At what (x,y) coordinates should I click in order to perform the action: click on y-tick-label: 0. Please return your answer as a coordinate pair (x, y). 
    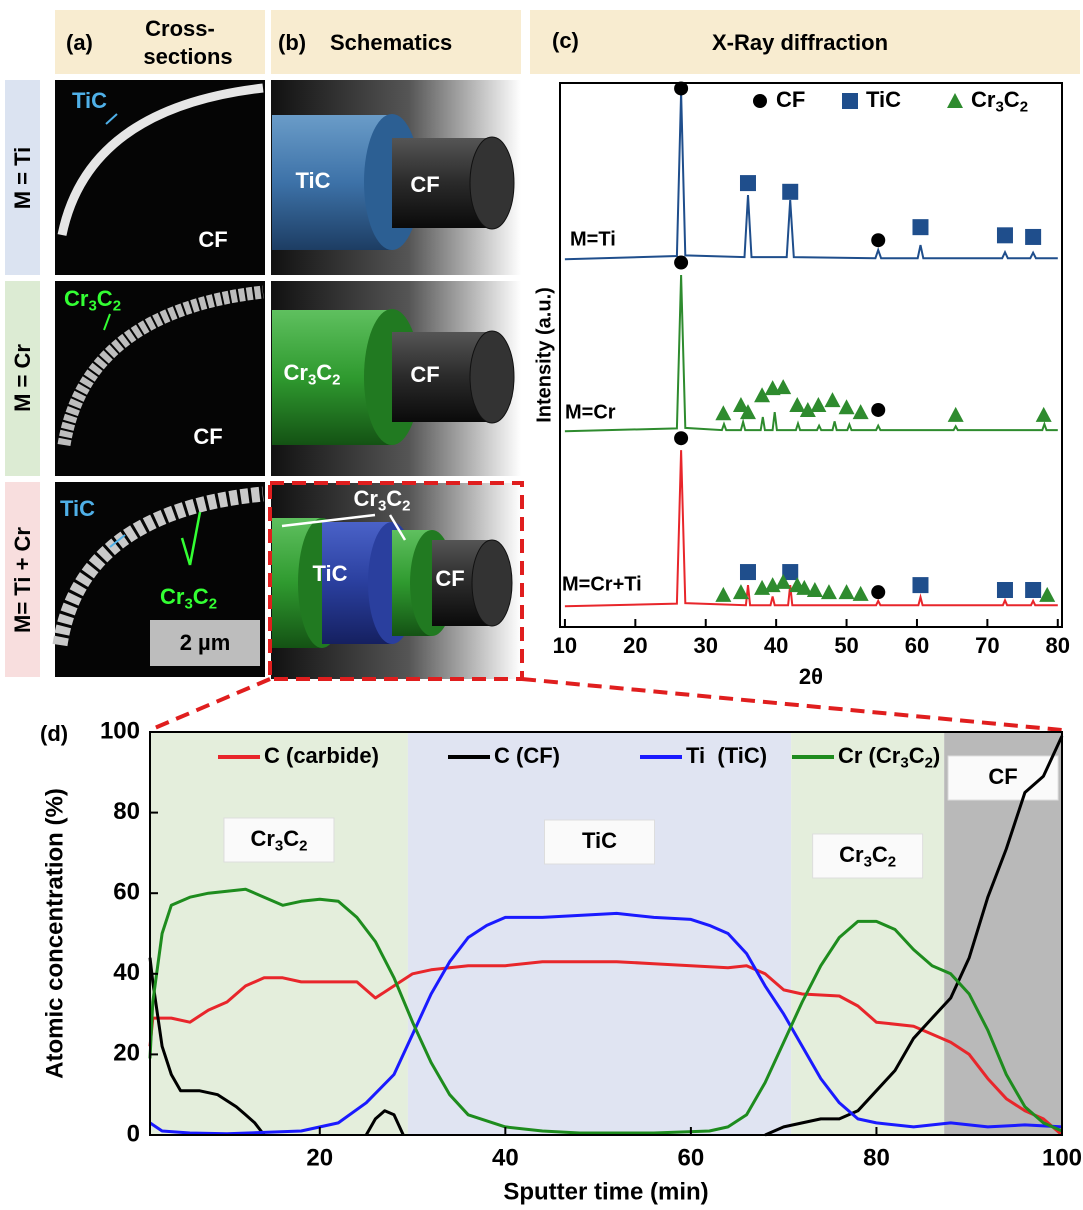
    Looking at the image, I should click on (133, 1133).